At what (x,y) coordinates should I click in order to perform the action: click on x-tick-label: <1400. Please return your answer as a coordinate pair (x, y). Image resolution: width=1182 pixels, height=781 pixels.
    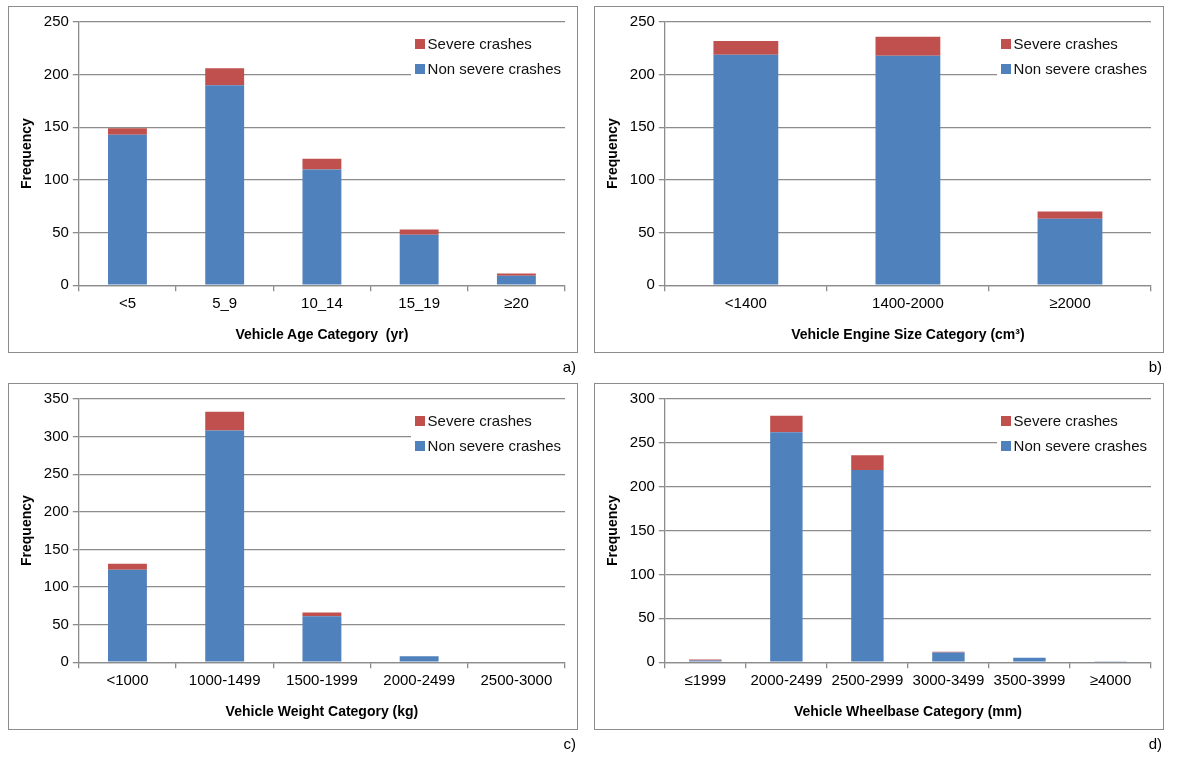
    Looking at the image, I should click on (745, 303).